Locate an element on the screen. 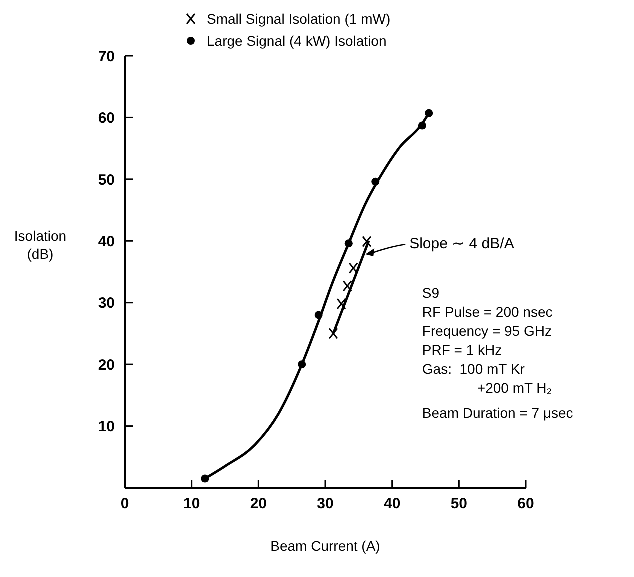  y-tick-label: 70 is located at coordinates (106, 57).